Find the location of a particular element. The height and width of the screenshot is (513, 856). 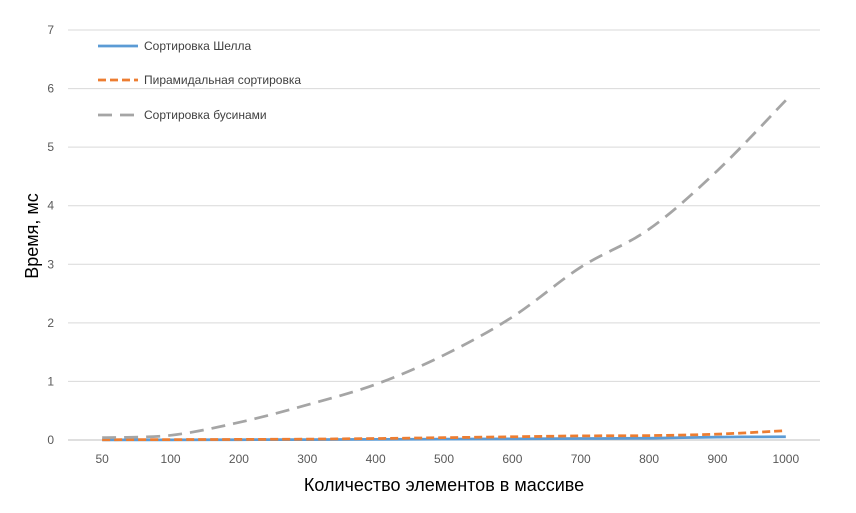

x-tick-label: 700 is located at coordinates (581, 459).